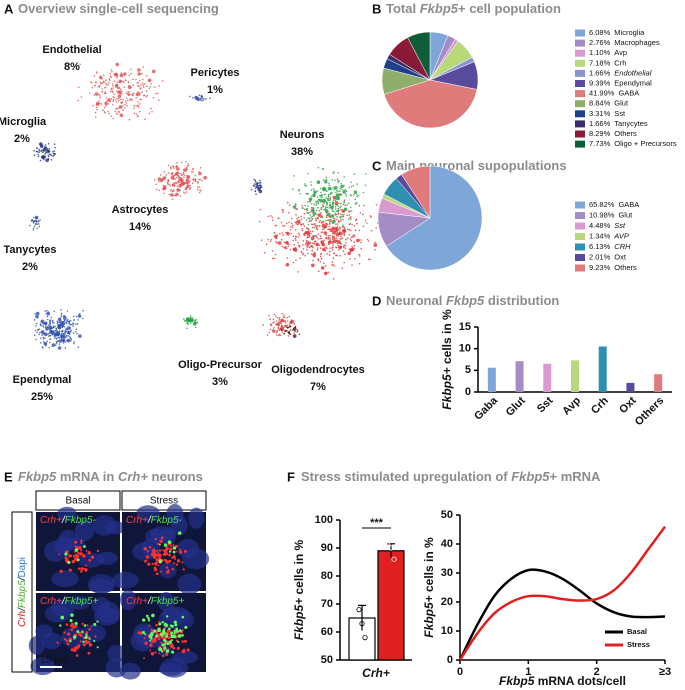 This screenshot has width=685, height=690. Describe the element at coordinates (580, 144) in the screenshot. I see `legend-swatch` at that location.